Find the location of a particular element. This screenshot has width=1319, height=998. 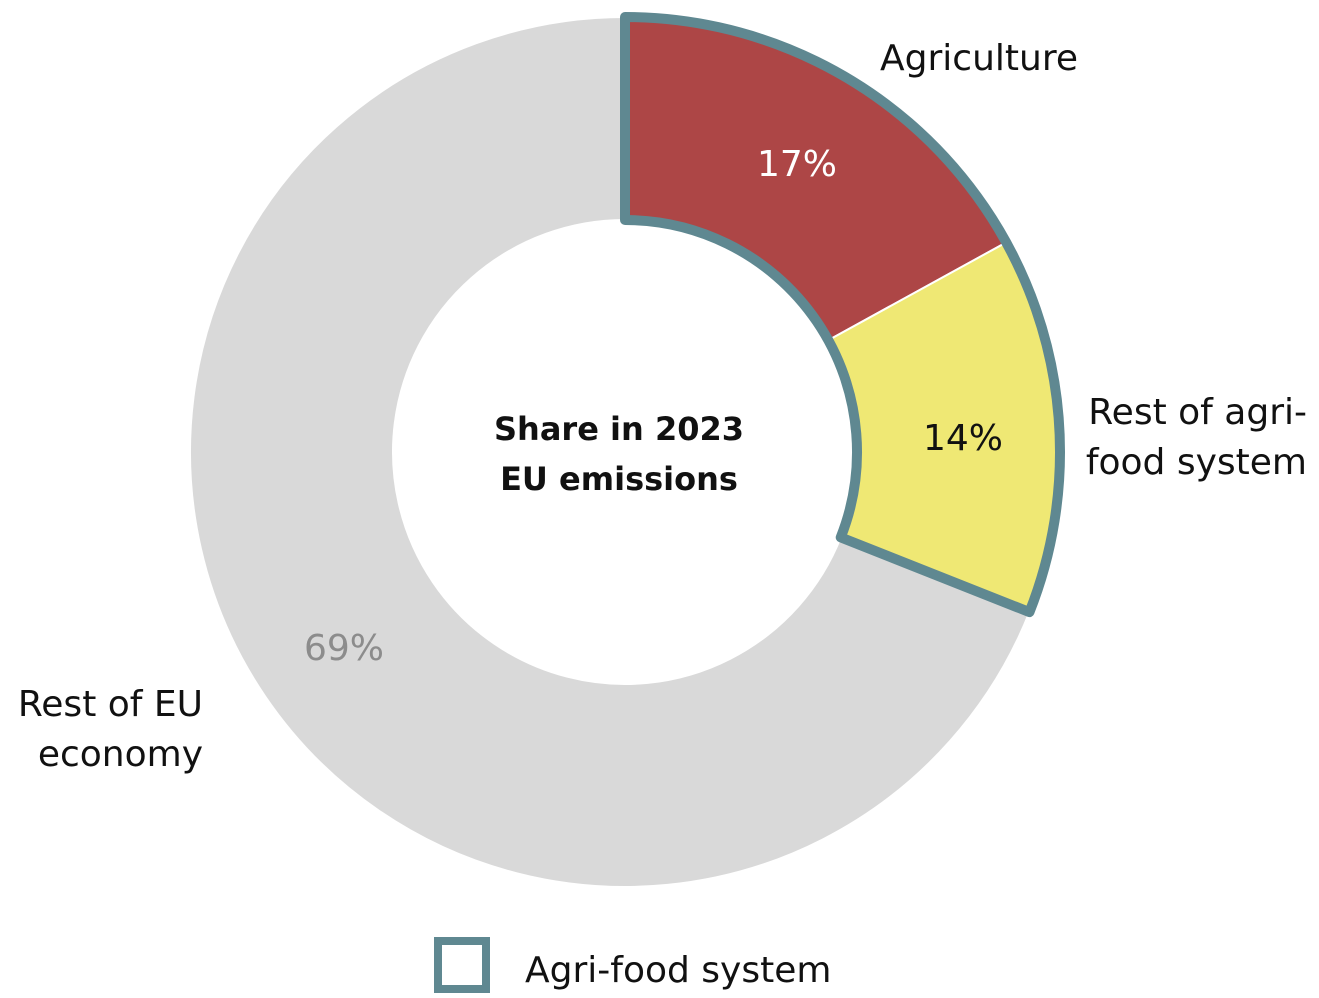

legend-outline-swatch is located at coordinates (462, 965).